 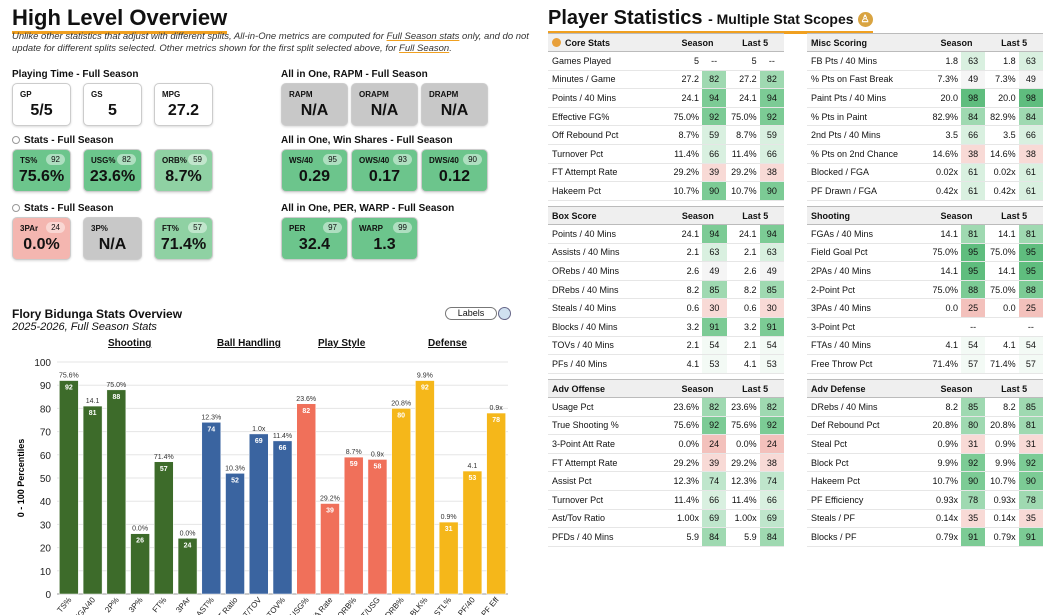 What do you see at coordinates (608, 426) in the screenshot?
I see `stat-name: True Shooting %` at bounding box center [608, 426].